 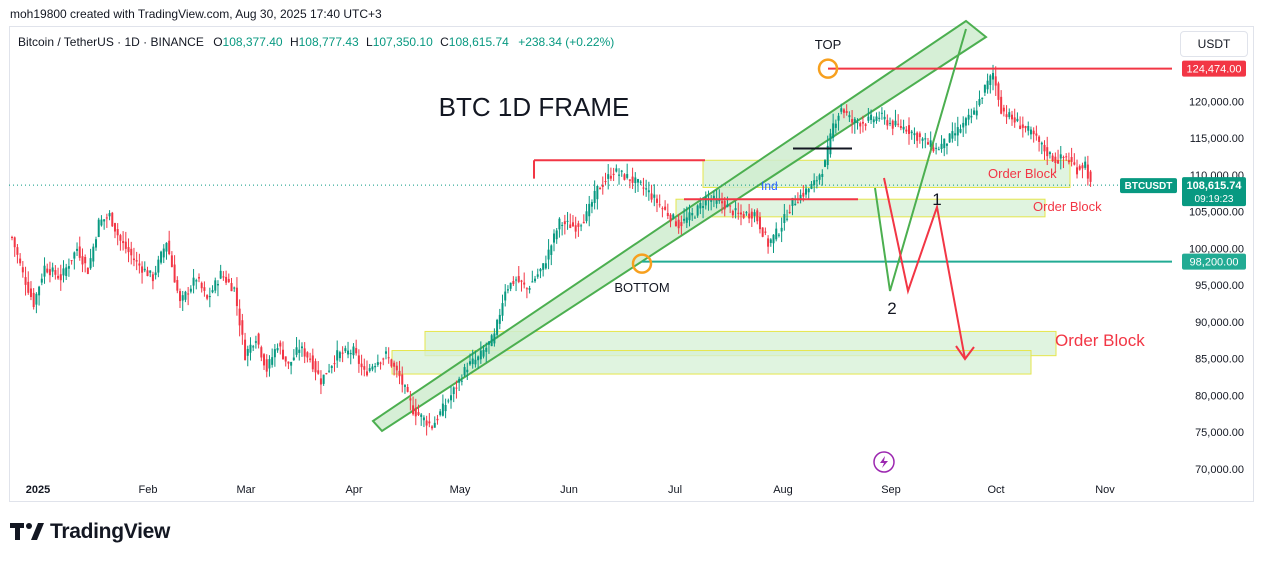 I want to click on top-marker, so click(x=828, y=68).